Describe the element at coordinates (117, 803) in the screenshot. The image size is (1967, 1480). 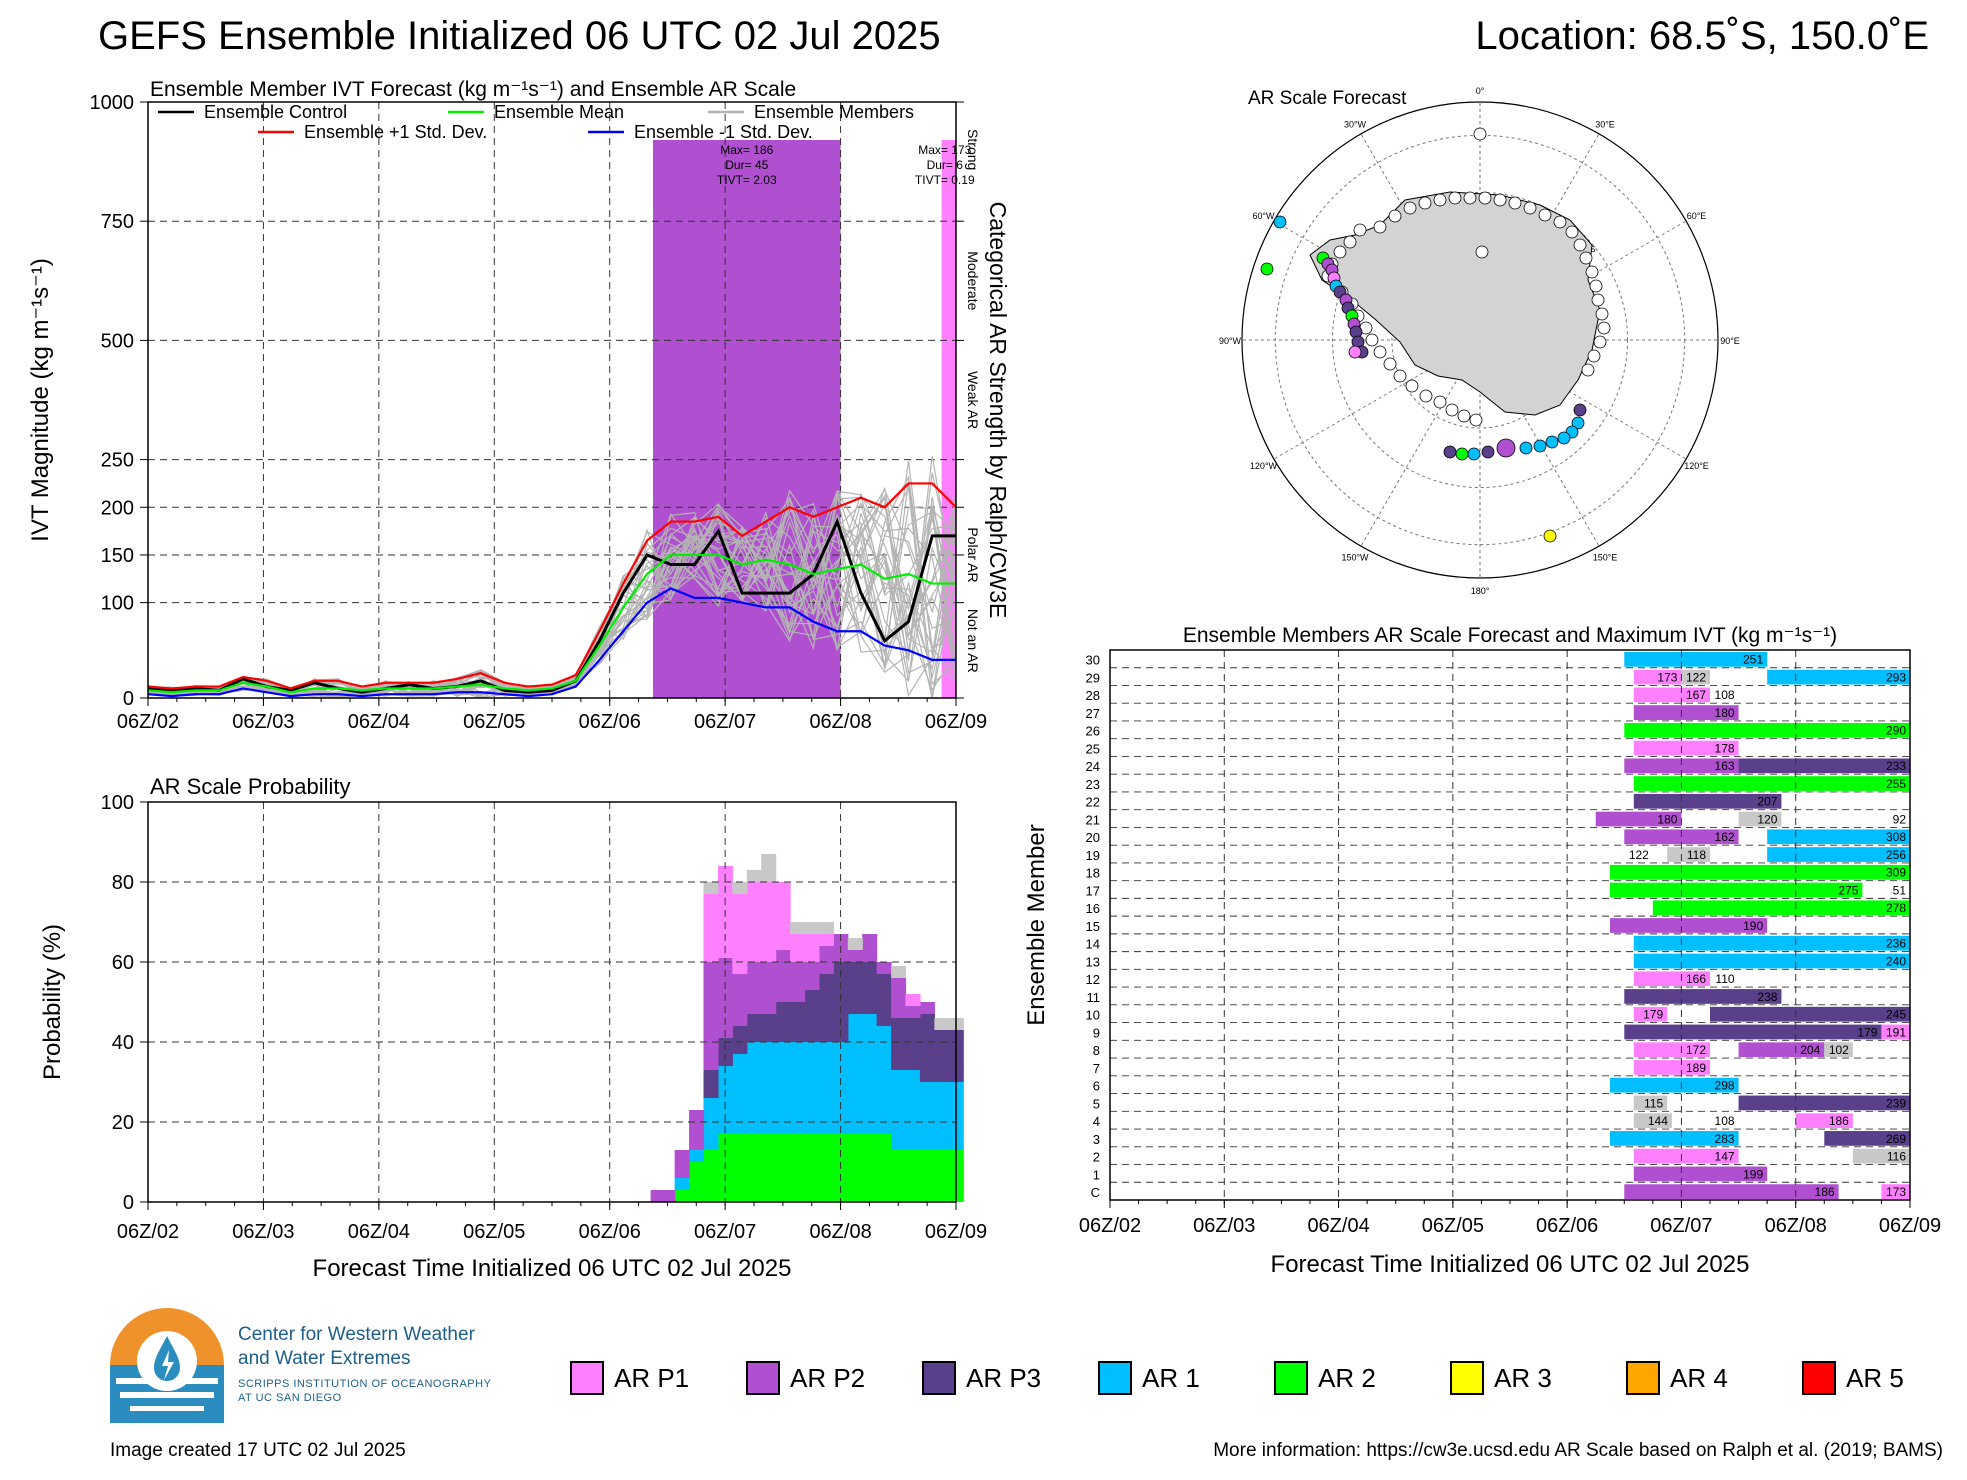
I see `y-tick-label: 100` at that location.